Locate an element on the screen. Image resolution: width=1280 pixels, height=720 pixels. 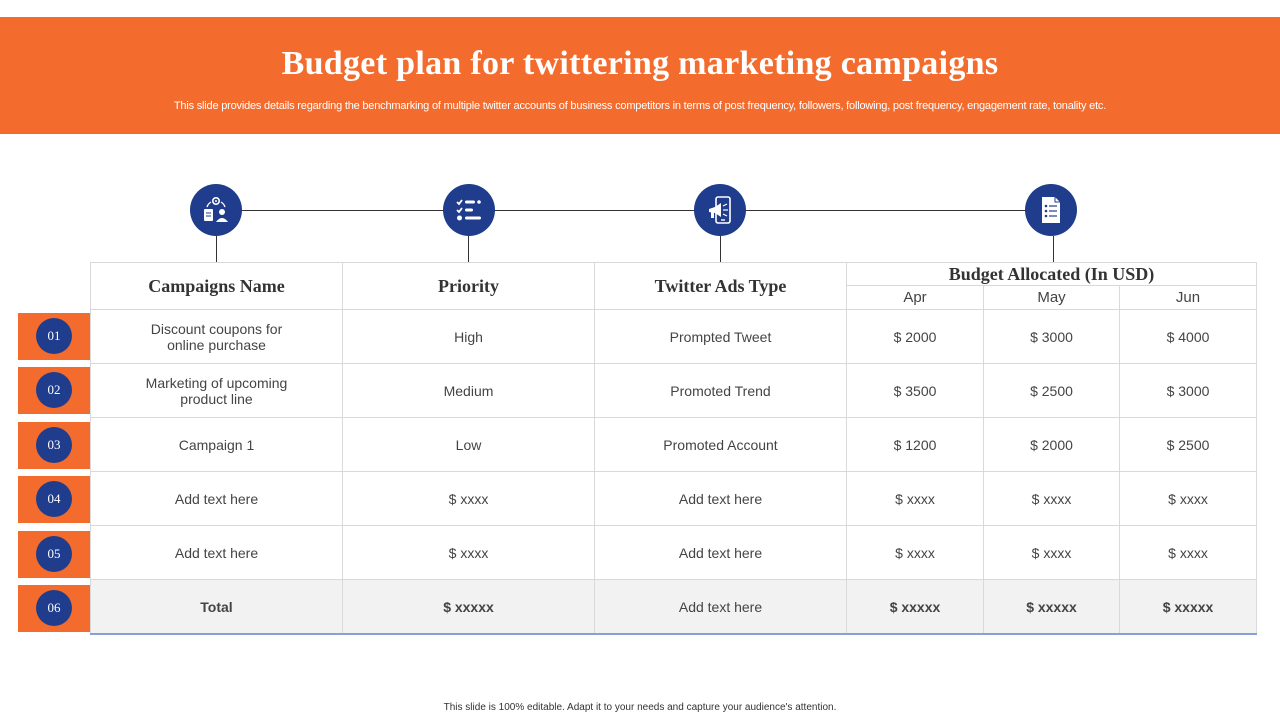
row-number-tab: 04 is located at coordinates (54, 499).